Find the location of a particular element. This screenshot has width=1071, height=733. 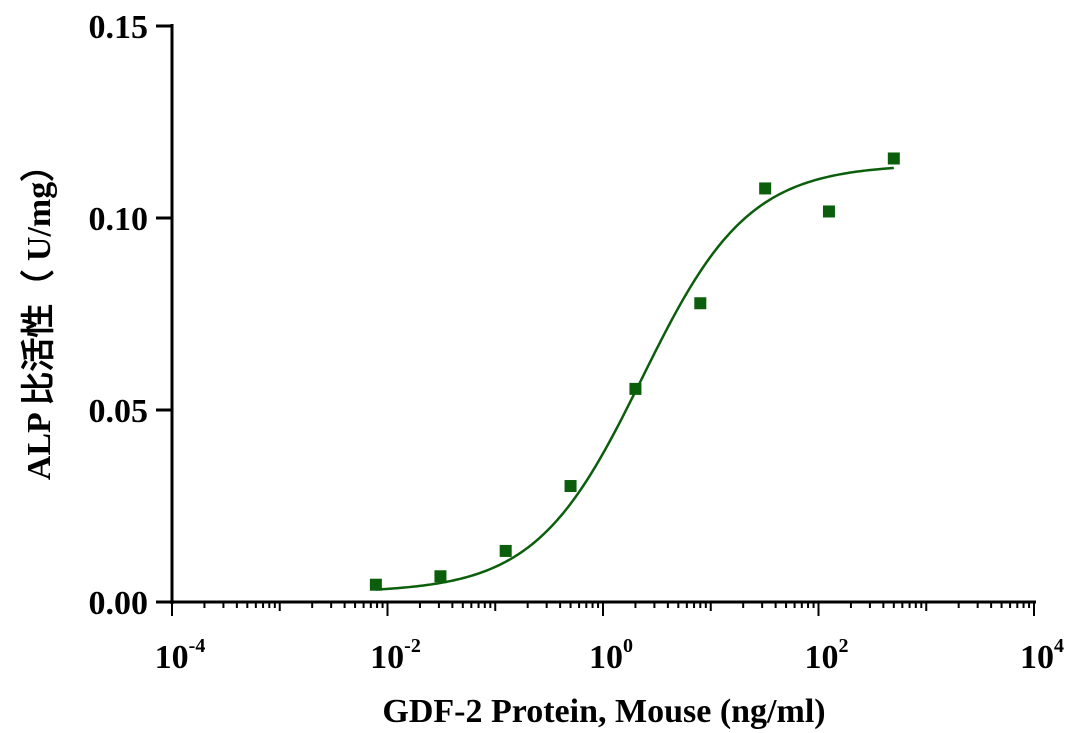

x-tick-label: 10⁰ is located at coordinates (611, 655).